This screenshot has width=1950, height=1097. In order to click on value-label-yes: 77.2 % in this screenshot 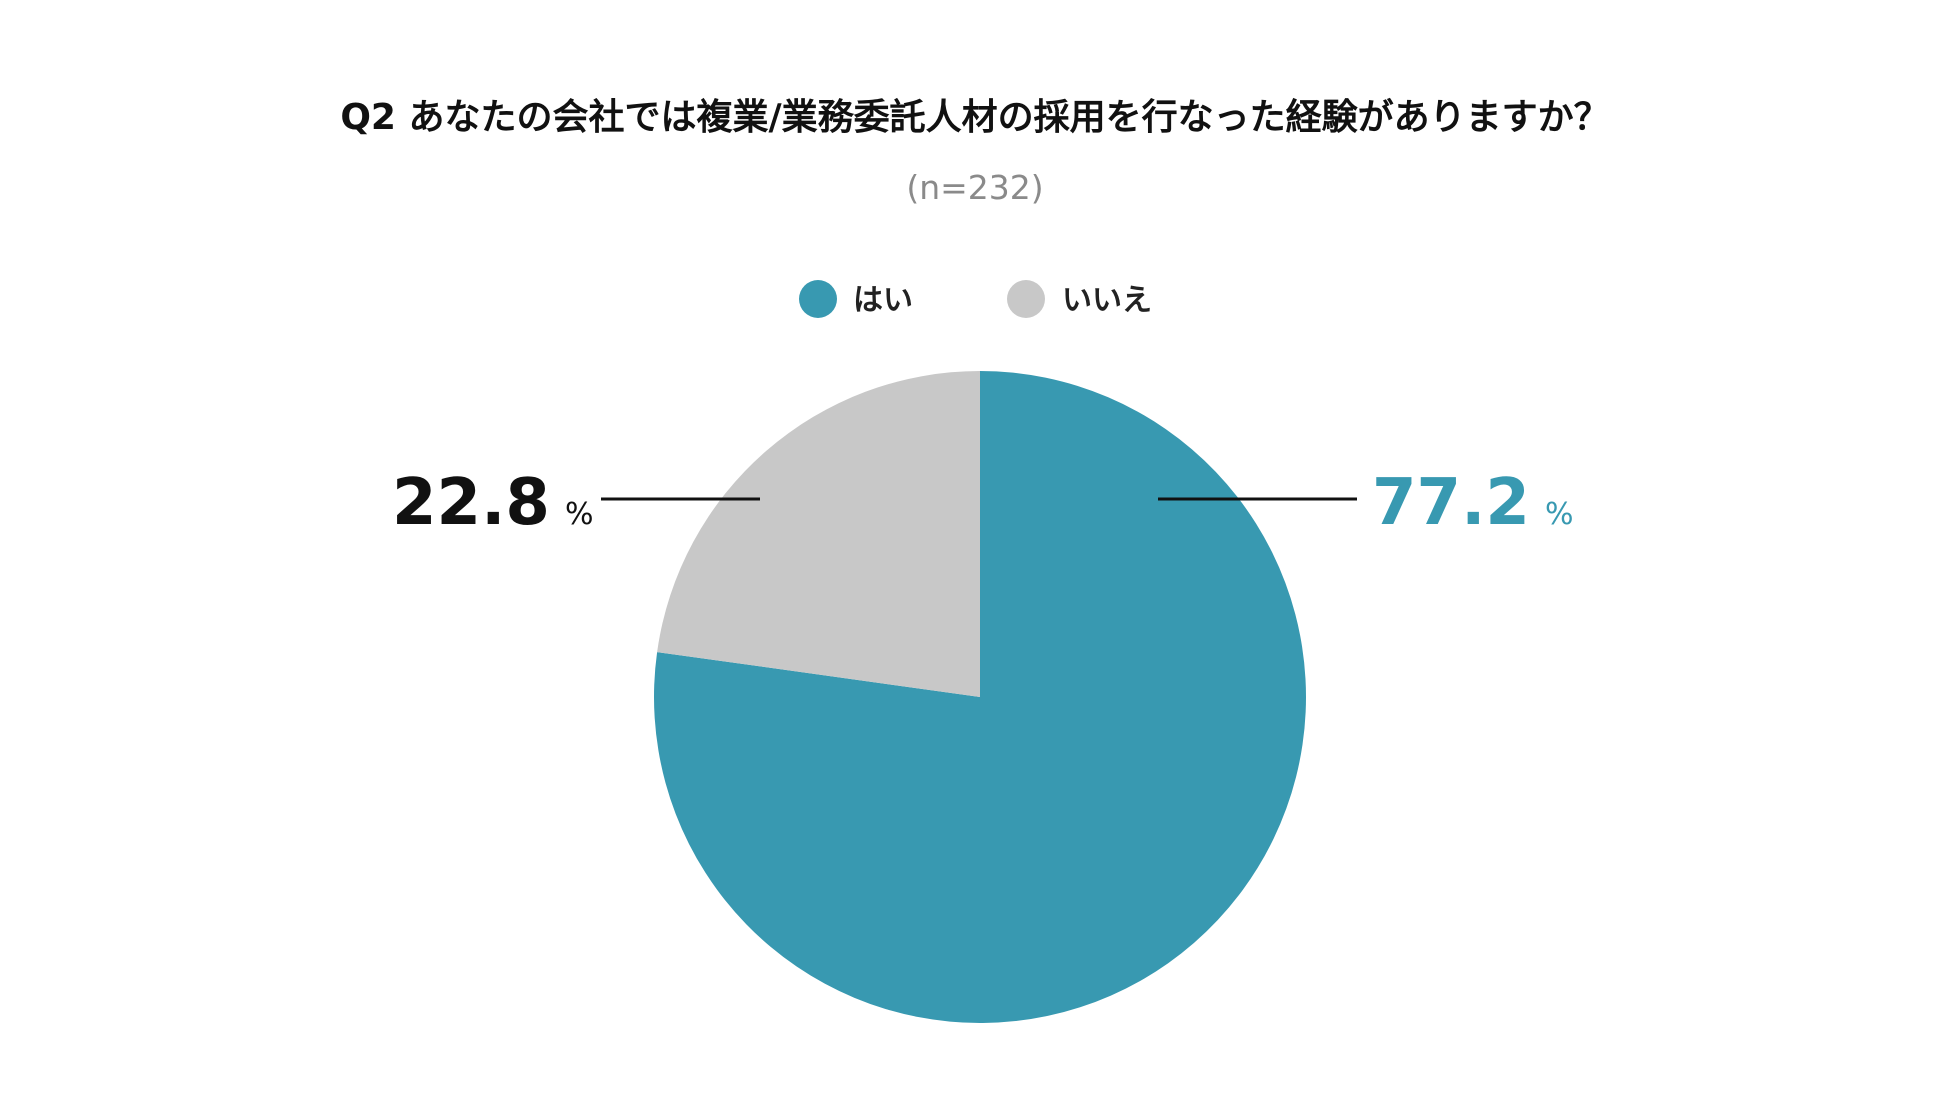, I will do `click(1473, 503)`.